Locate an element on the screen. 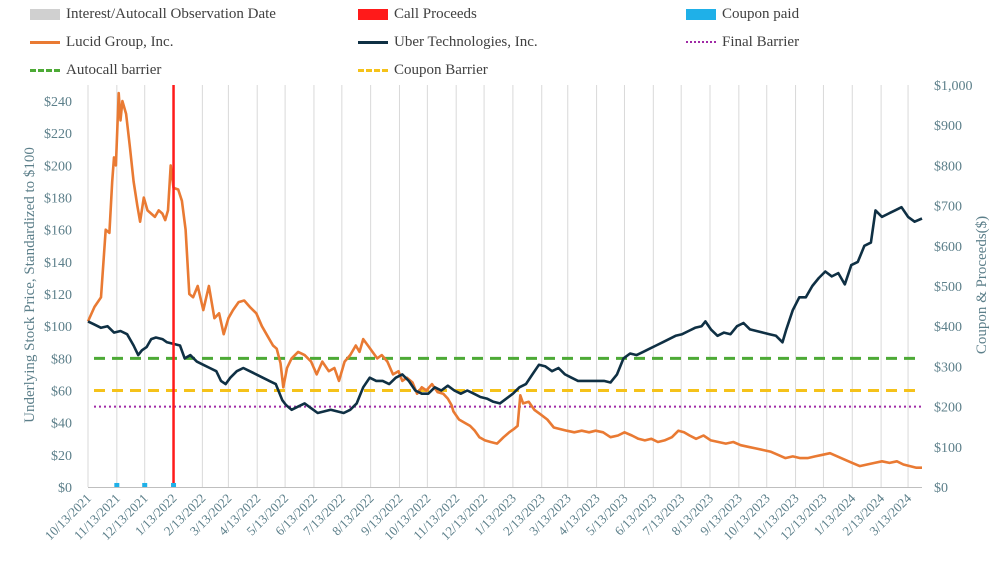 The height and width of the screenshot is (567, 992). y-tick-label: $160 is located at coordinates (58, 231).